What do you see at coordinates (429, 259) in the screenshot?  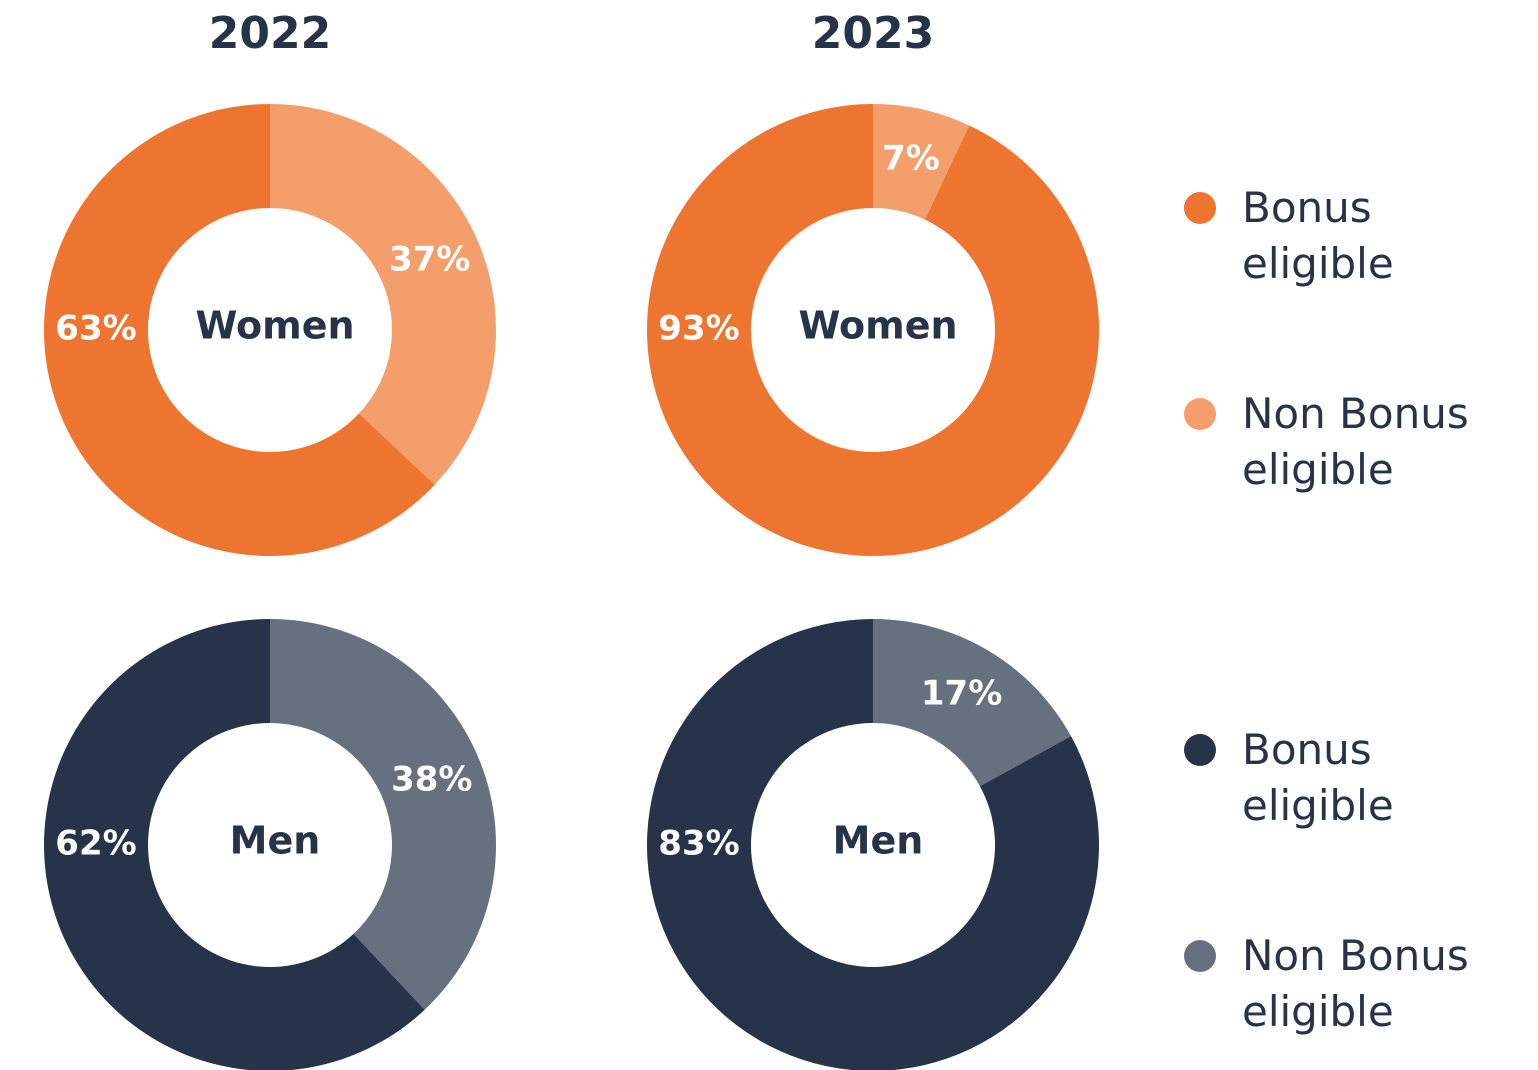 I see `data-label: 37%` at bounding box center [429, 259].